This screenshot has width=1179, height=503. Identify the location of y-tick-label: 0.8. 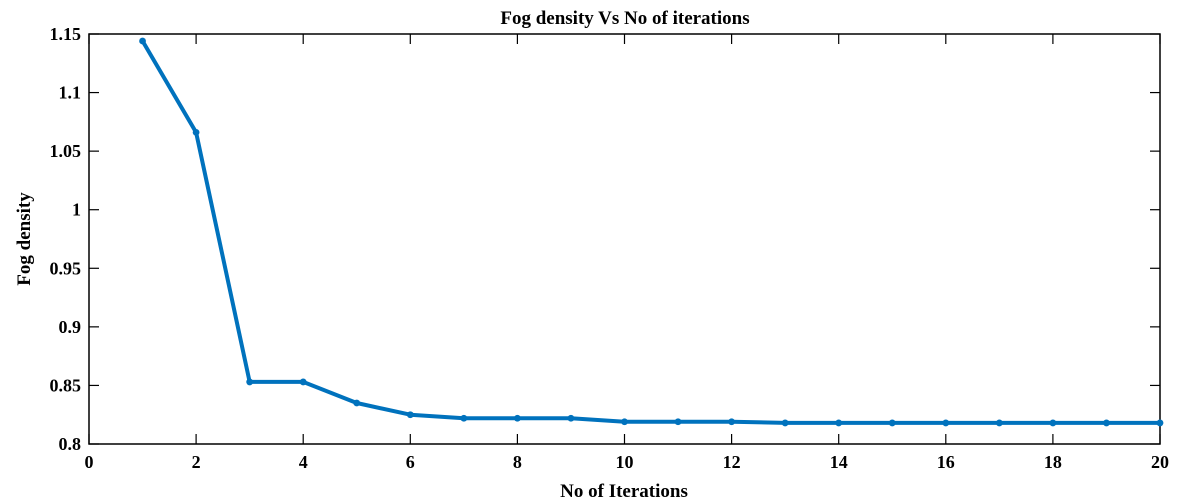
(70, 444).